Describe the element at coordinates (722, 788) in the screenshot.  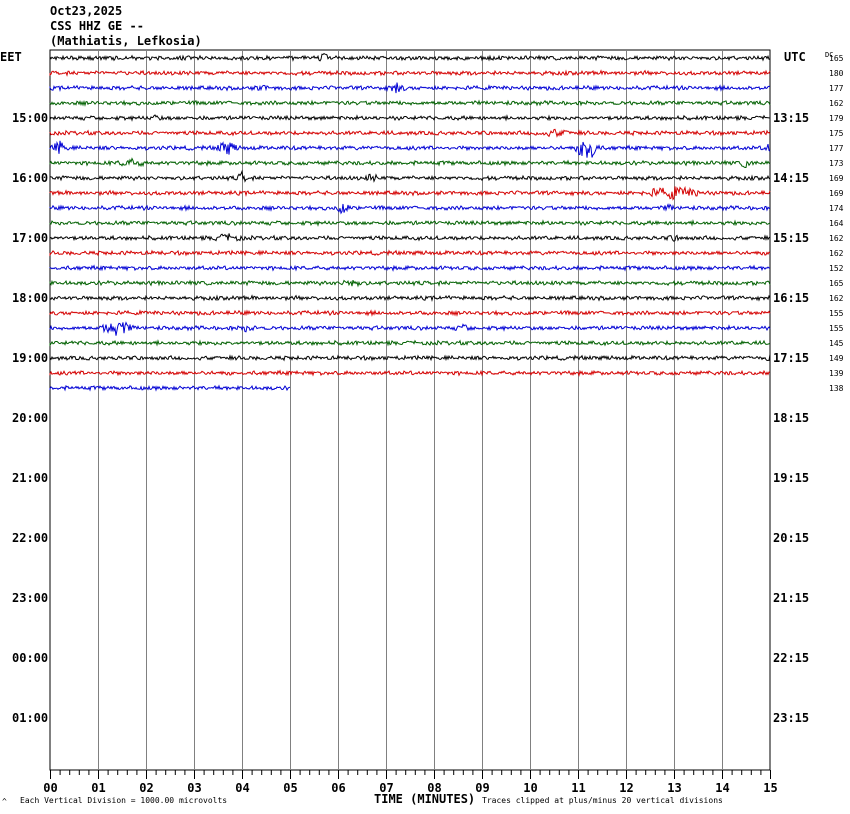
I see `x-tick-label: 14` at that location.